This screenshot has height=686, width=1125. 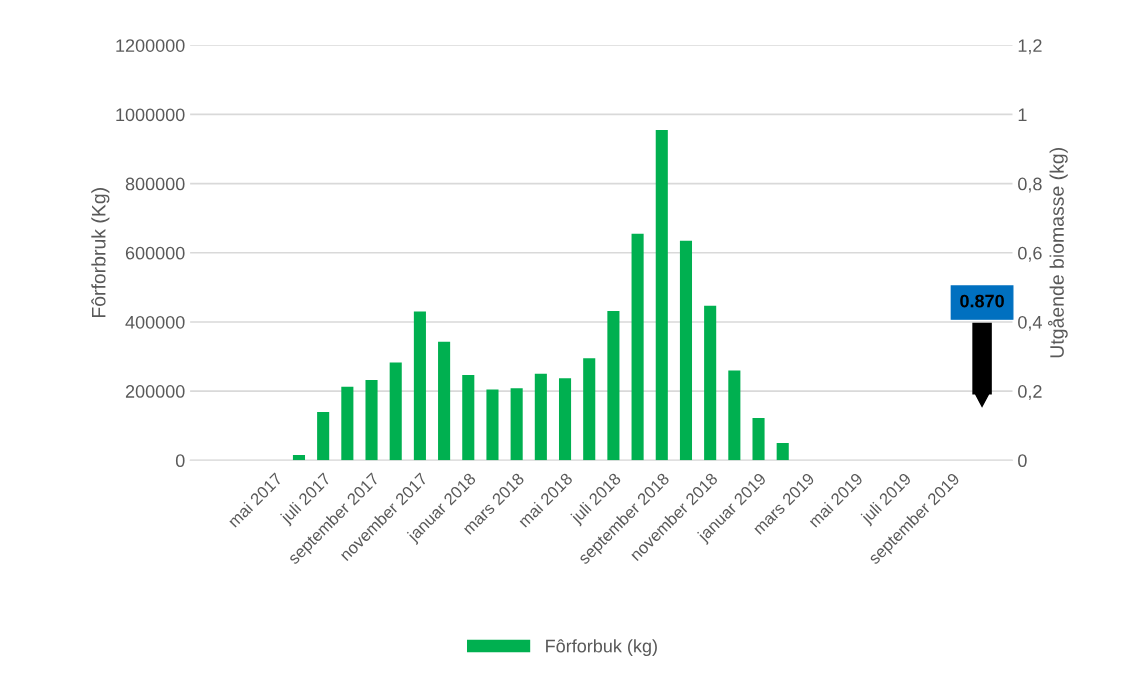 I want to click on y2-tick-label: 0,6, so click(x=1030, y=254).